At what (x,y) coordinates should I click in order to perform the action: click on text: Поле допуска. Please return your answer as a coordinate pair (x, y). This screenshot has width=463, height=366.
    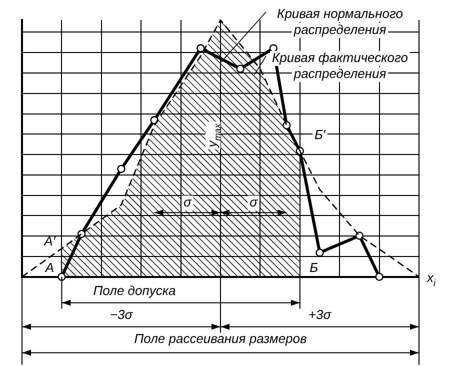
    Looking at the image, I should click on (134, 290).